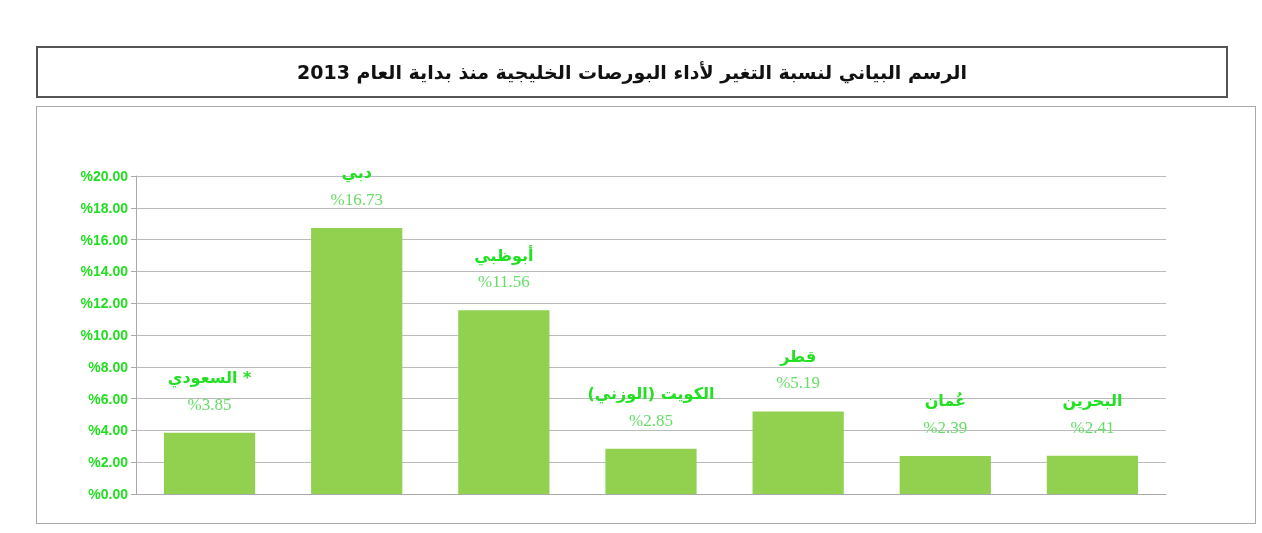 This screenshot has height=533, width=1262. What do you see at coordinates (651, 394) in the screenshot?
I see `x-tick-label: الكويت (الوزني)` at bounding box center [651, 394].